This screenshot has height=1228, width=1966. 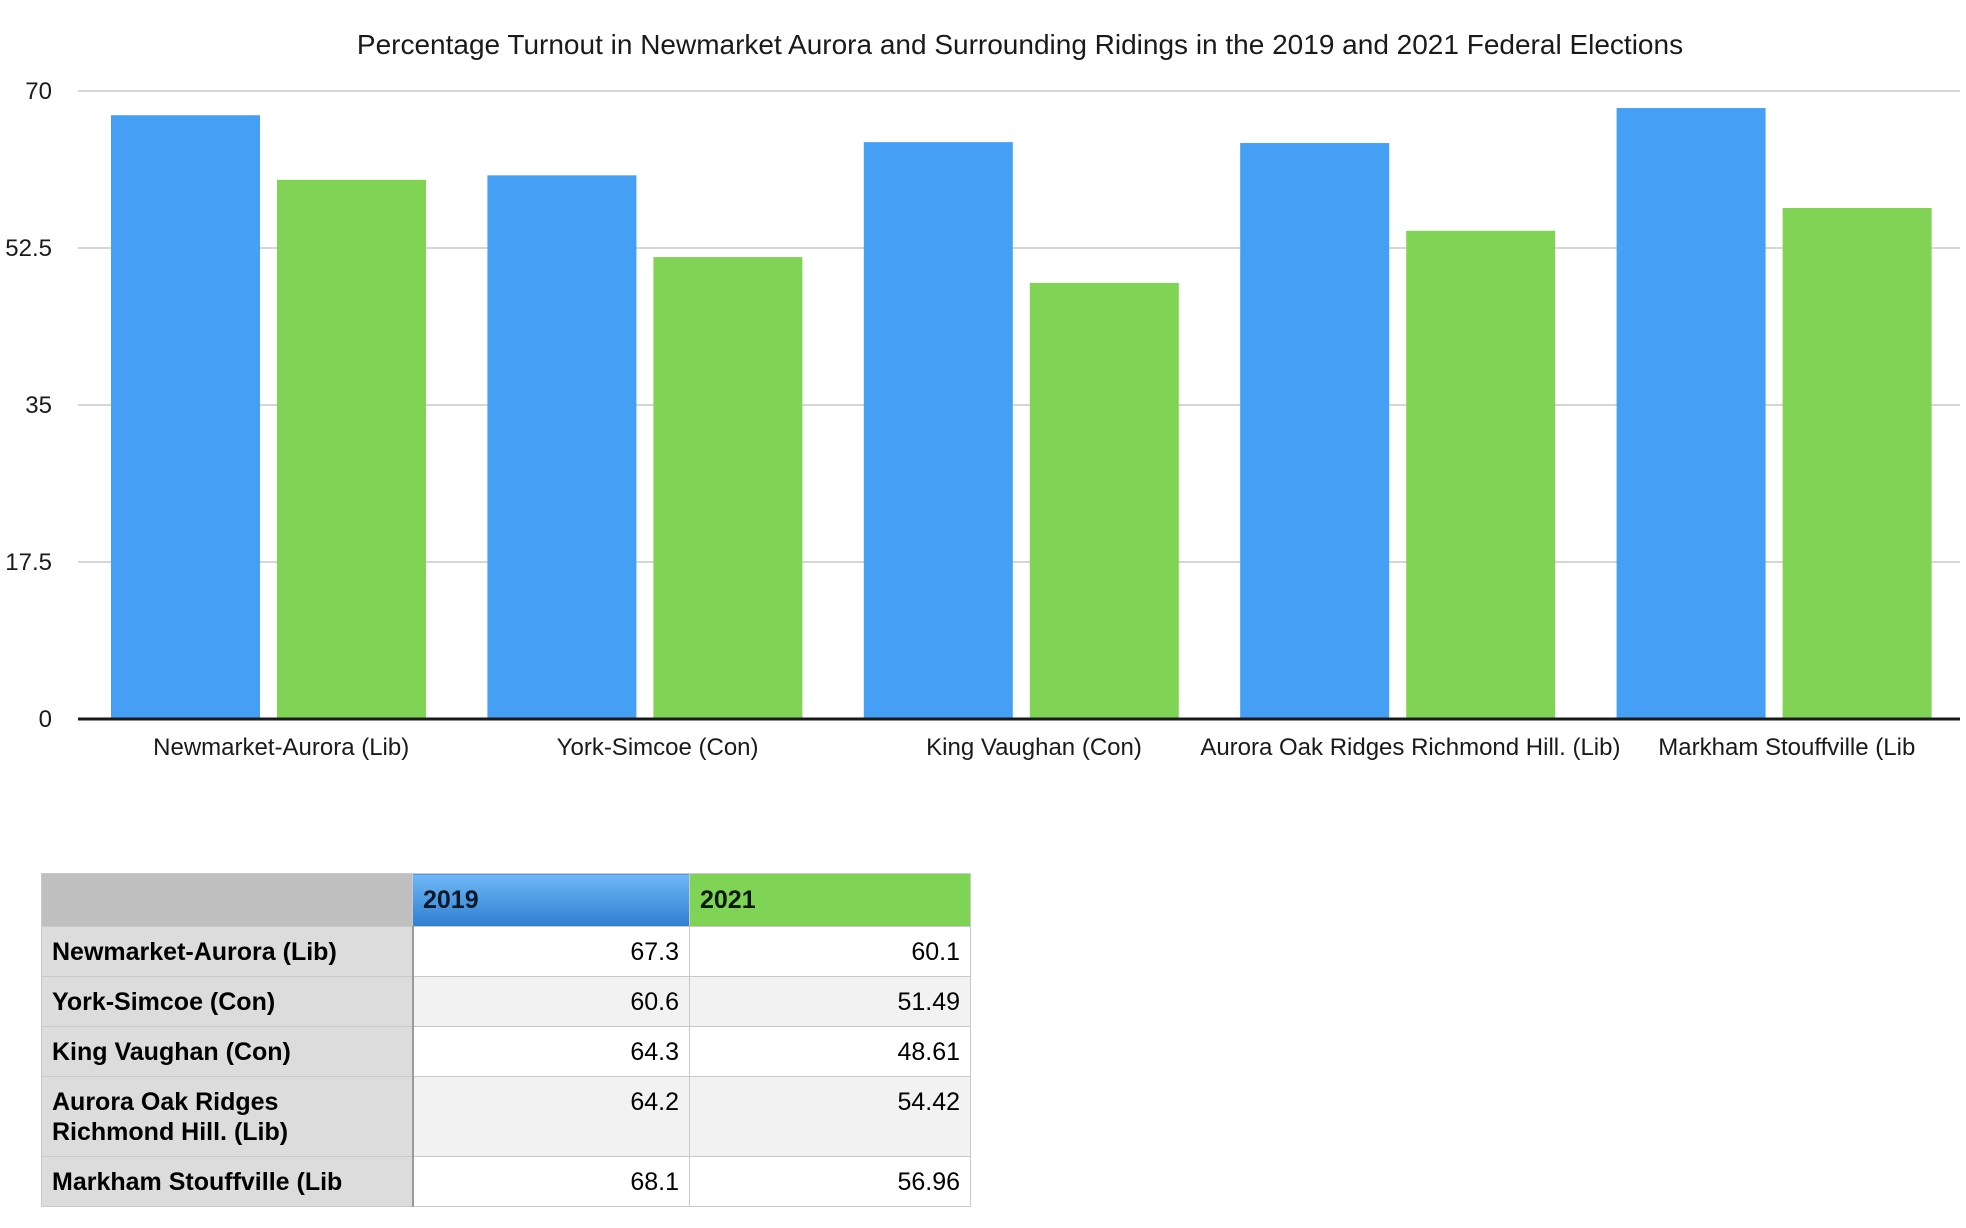 I want to click on table-cell-2021: 48.61, so click(x=830, y=1051).